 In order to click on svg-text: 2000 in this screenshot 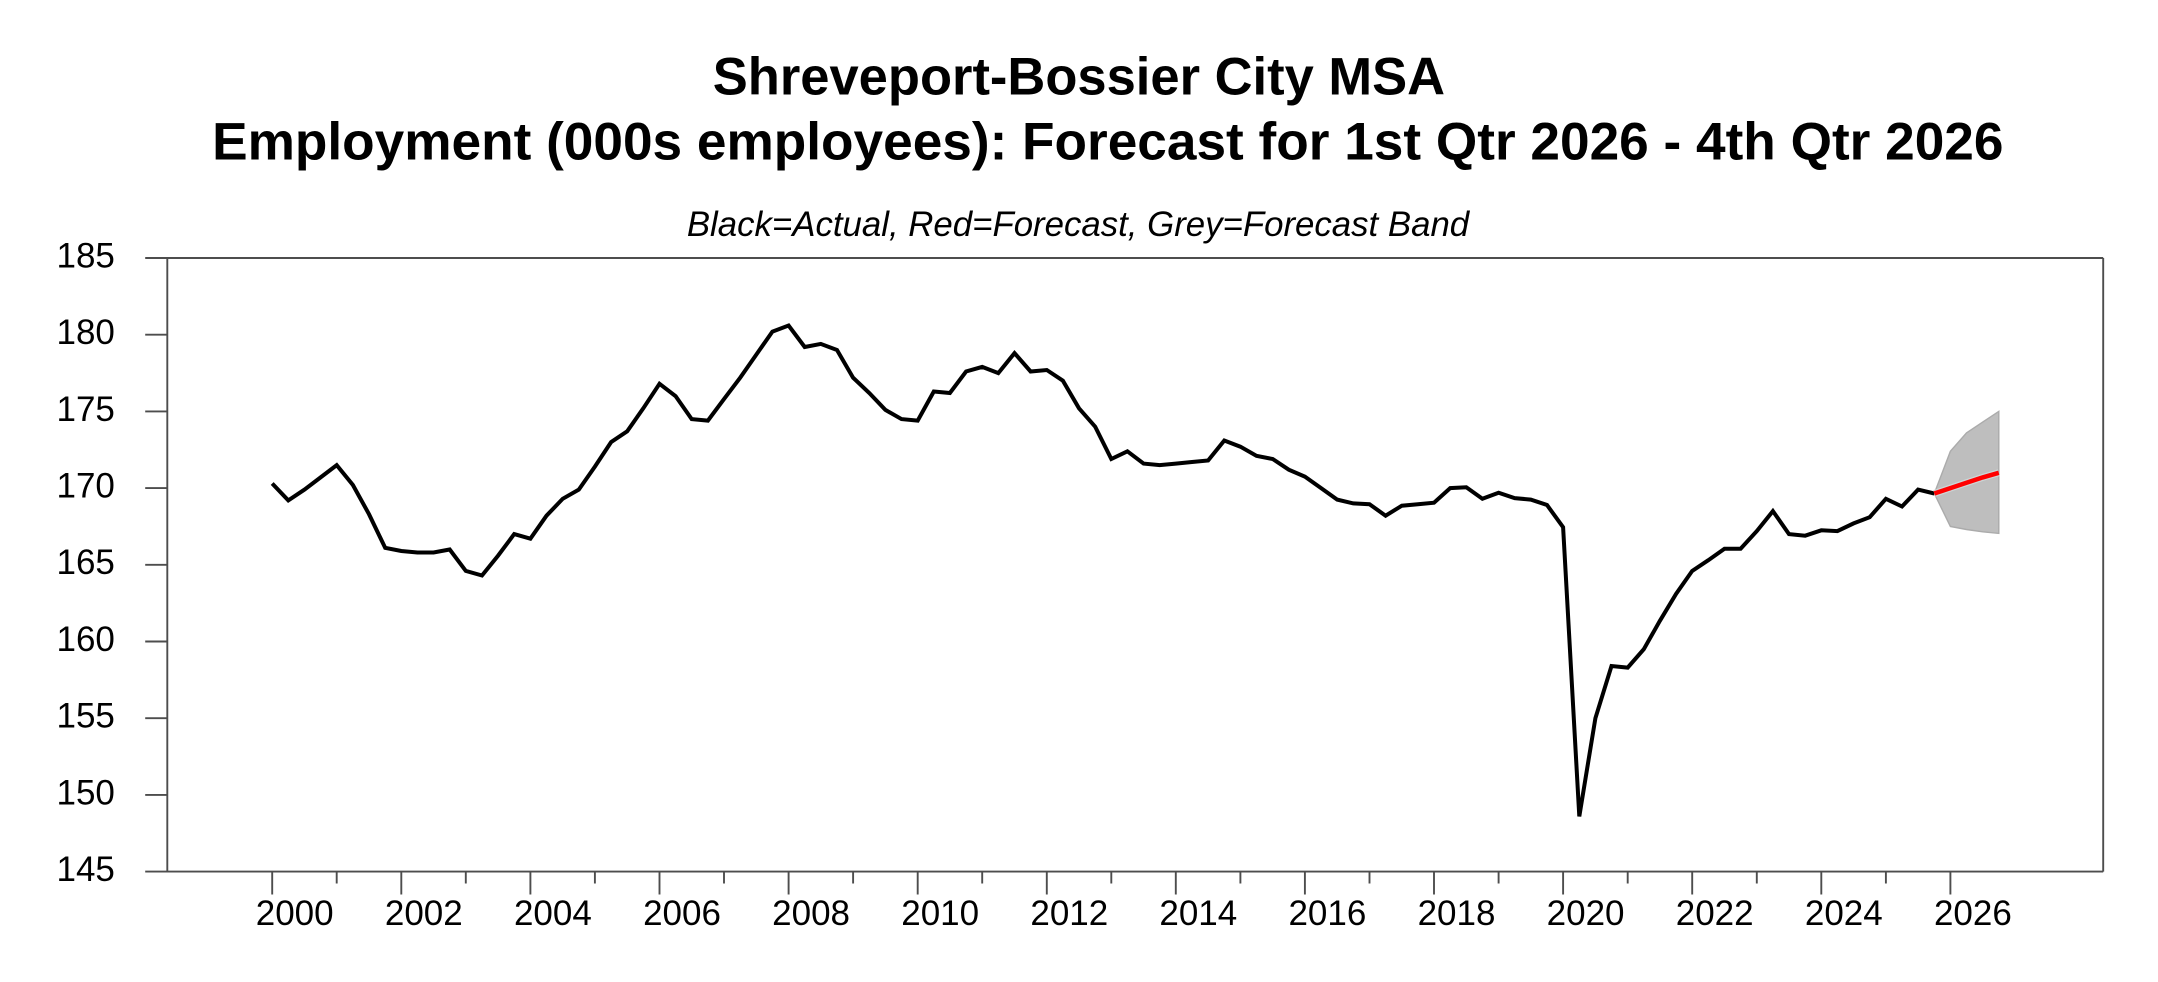, I will do `click(295, 913)`.